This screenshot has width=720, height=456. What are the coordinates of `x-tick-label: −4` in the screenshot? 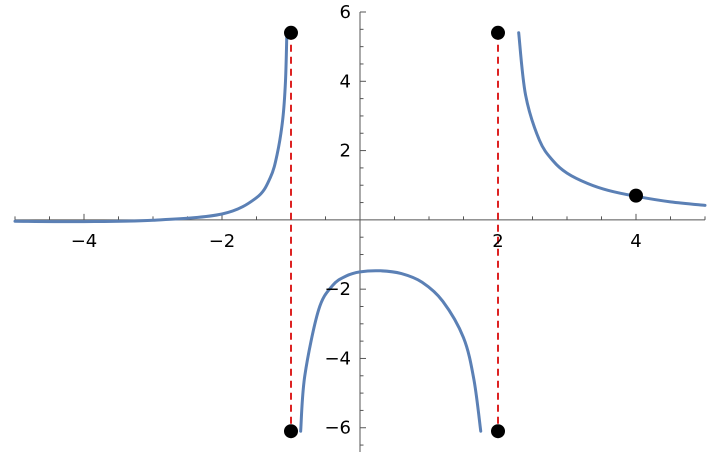 It's located at (84, 241).